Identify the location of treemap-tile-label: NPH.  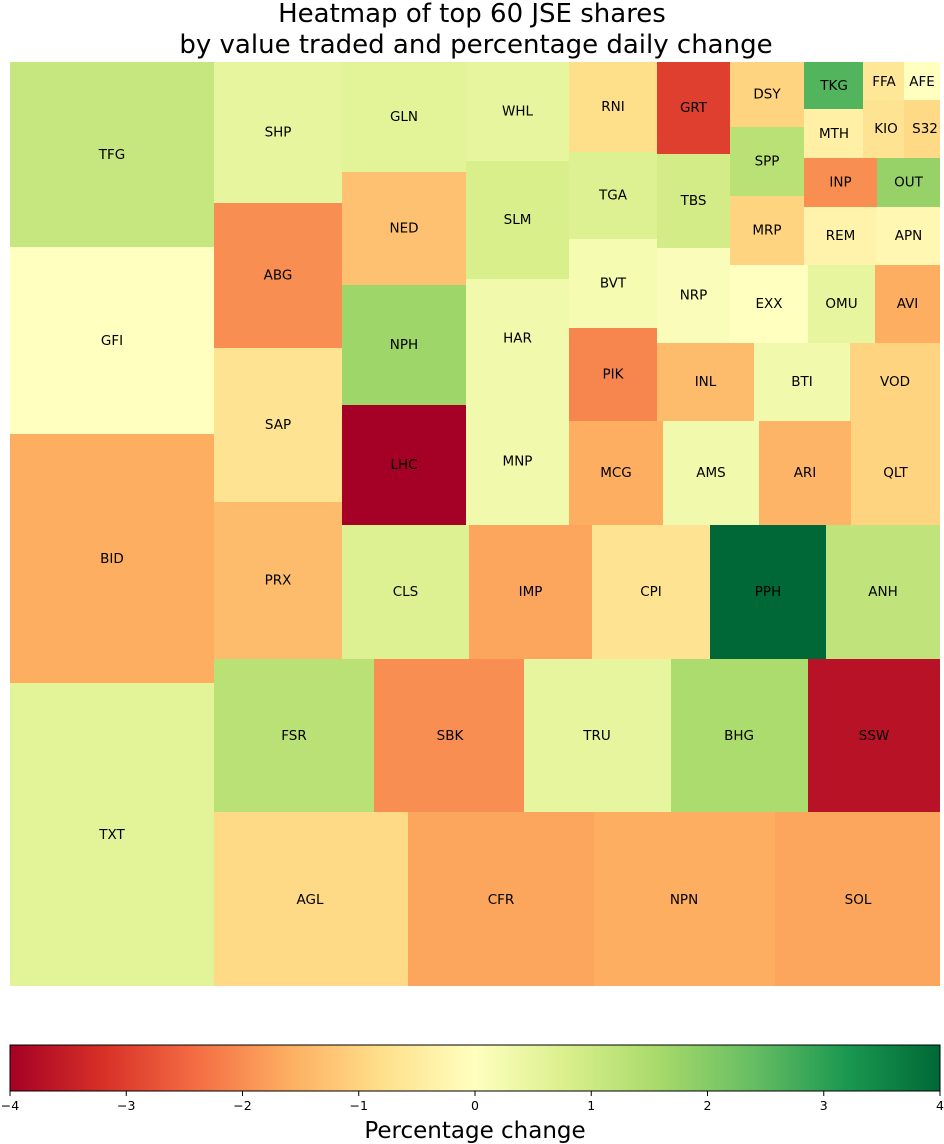
(404, 345).